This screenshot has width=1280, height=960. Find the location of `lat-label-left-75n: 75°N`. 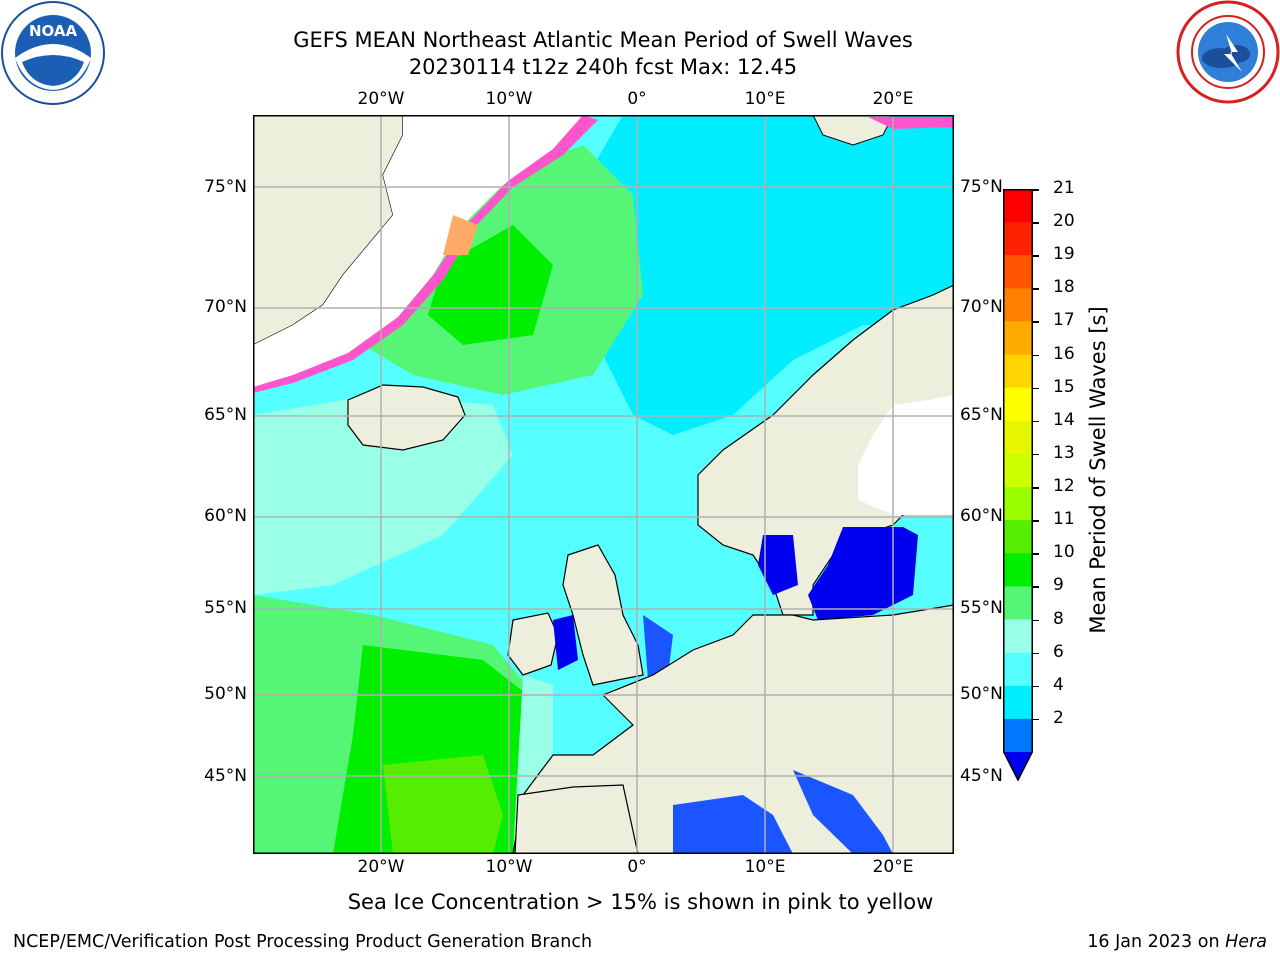

lat-label-left-75n: 75°N is located at coordinates (225, 187).